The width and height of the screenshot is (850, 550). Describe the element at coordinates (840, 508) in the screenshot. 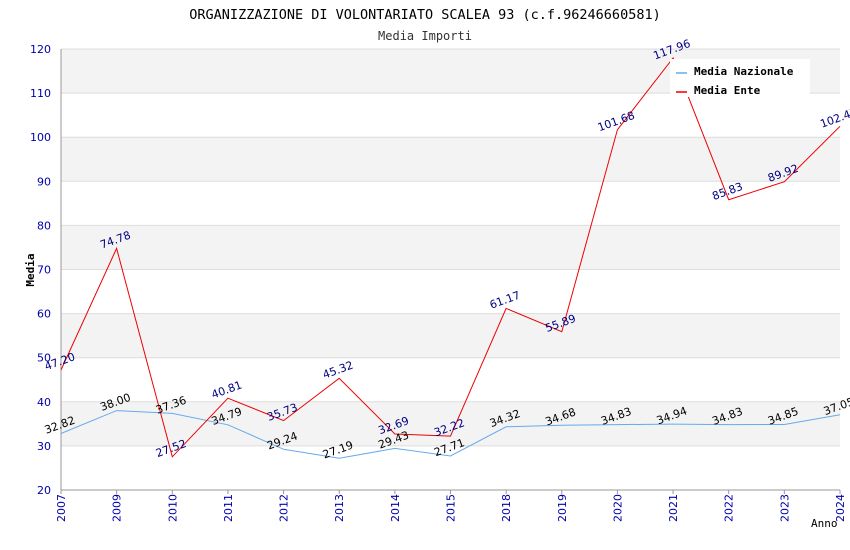

I see `x-tick-label: 2024` at that location.